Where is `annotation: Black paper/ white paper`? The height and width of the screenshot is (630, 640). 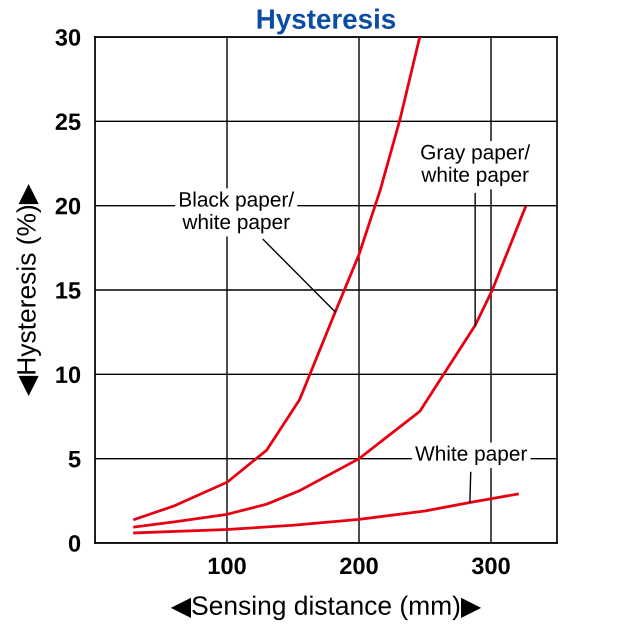
annotation: Black paper/ white paper is located at coordinates (237, 212).